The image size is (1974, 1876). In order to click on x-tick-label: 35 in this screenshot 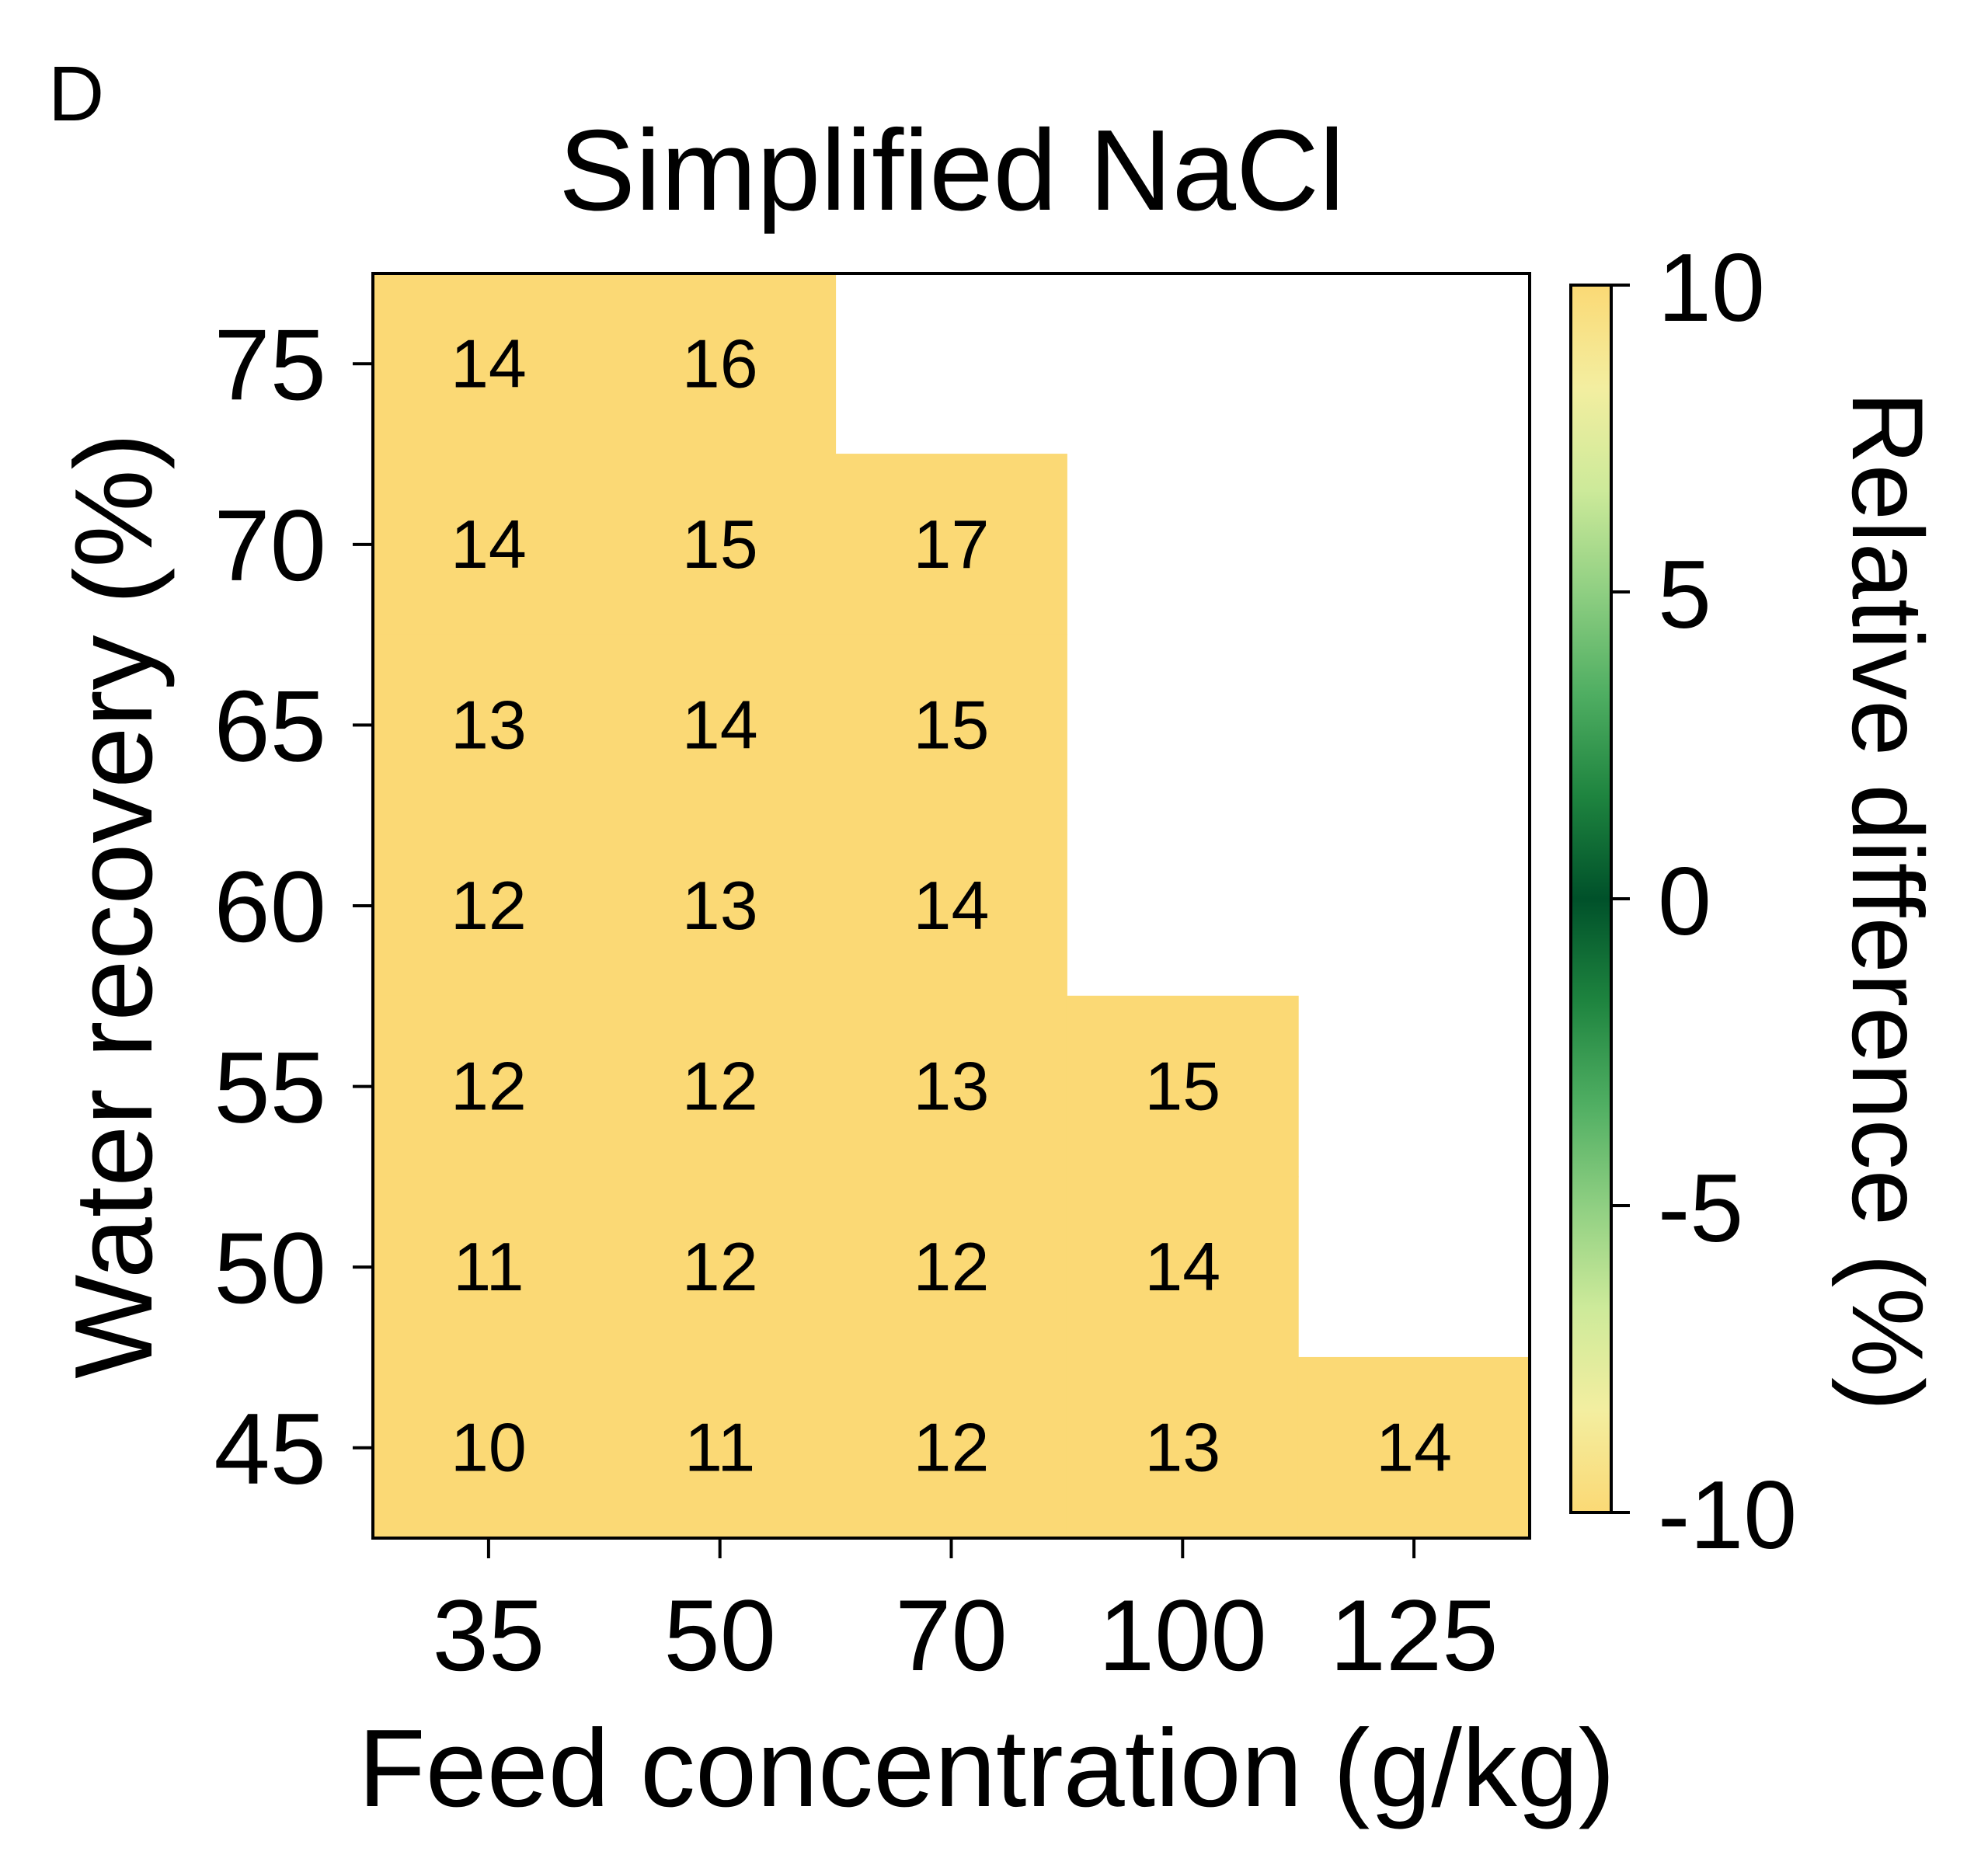, I will do `click(489, 1635)`.